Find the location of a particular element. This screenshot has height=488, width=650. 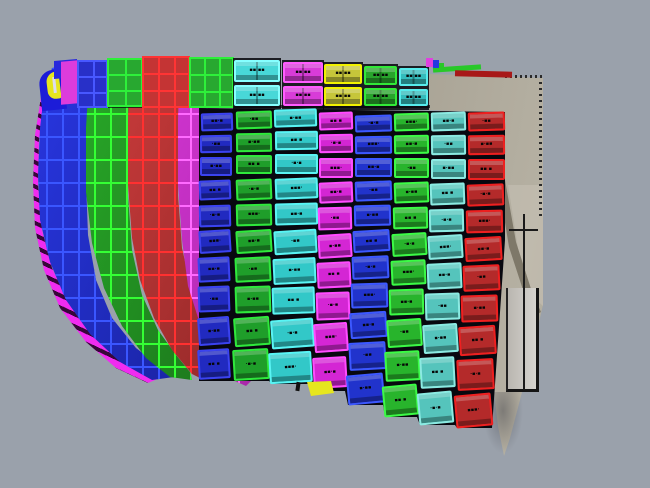

hull-plate-col-green-dark-3: ▪▪ ▪ is located at coordinates (254, 165).